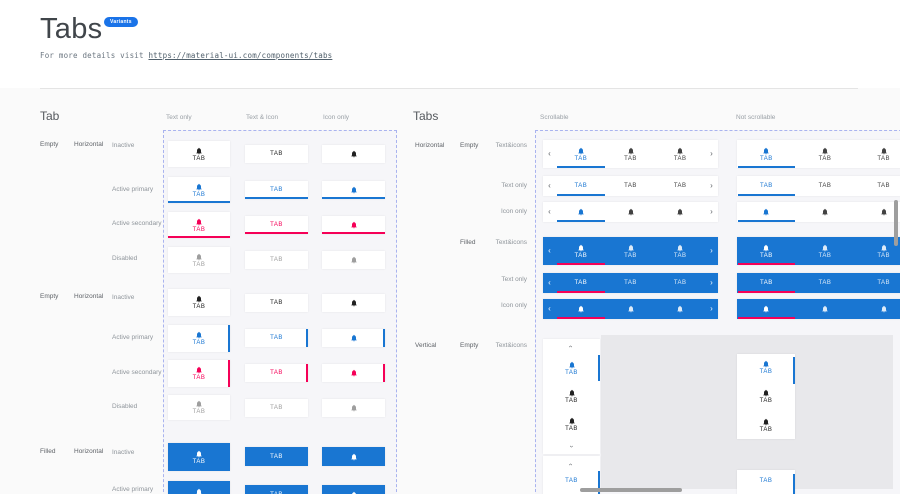 The image size is (900, 494). Describe the element at coordinates (896, 223) in the screenshot. I see `vertical-scrollbar-thumb` at that location.